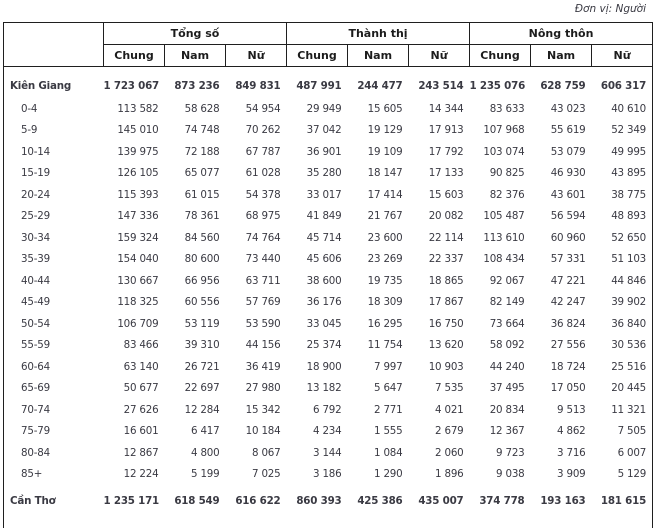 The height and width of the screenshot is (528, 653). What do you see at coordinates (622, 506) in the screenshot?
I see `cell-value: 181 615` at bounding box center [622, 506].